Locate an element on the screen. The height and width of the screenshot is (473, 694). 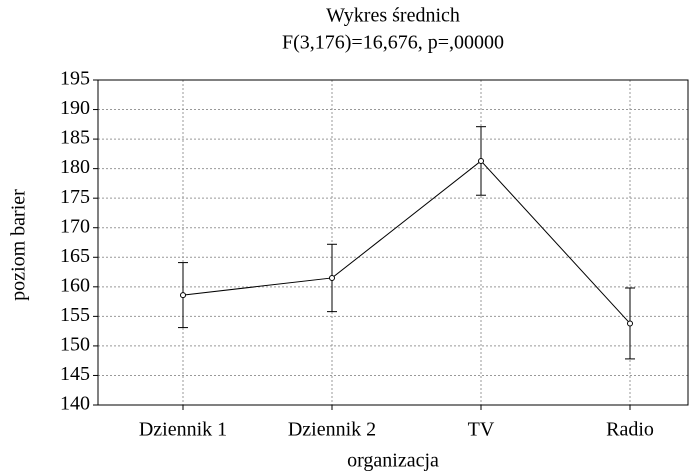
x-tick-label: TV is located at coordinates (481, 430).